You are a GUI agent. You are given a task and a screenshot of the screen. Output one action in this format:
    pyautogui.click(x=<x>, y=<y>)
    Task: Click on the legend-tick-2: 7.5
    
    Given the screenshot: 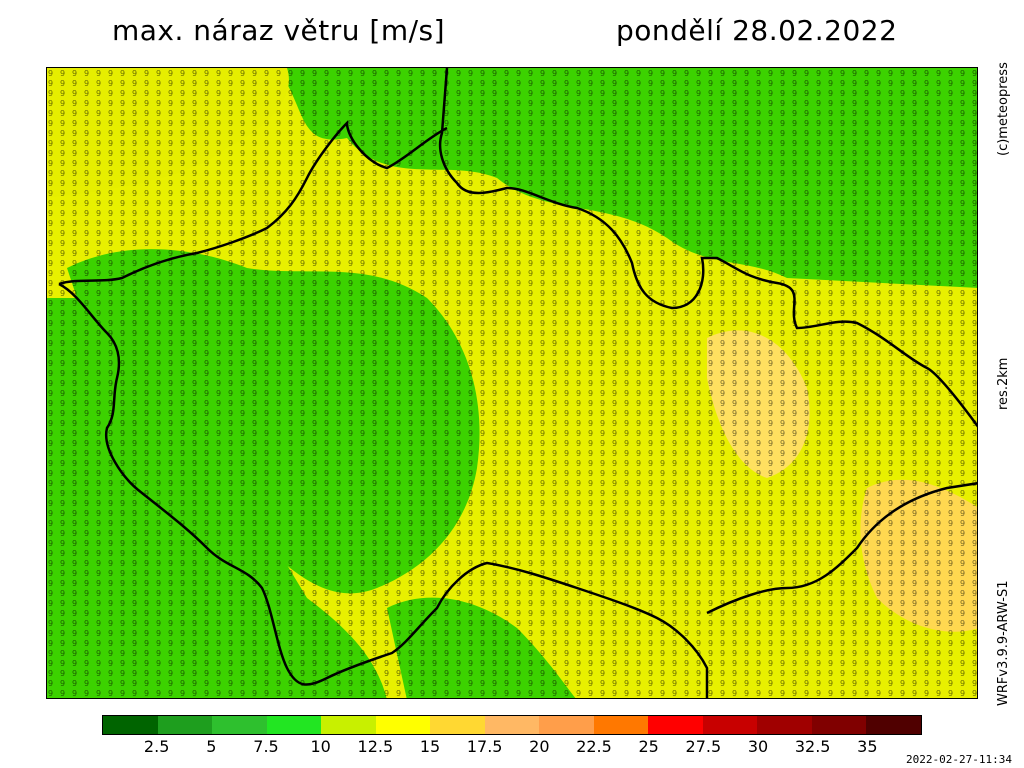 What is the action you would take?
    pyautogui.click(x=266, y=746)
    